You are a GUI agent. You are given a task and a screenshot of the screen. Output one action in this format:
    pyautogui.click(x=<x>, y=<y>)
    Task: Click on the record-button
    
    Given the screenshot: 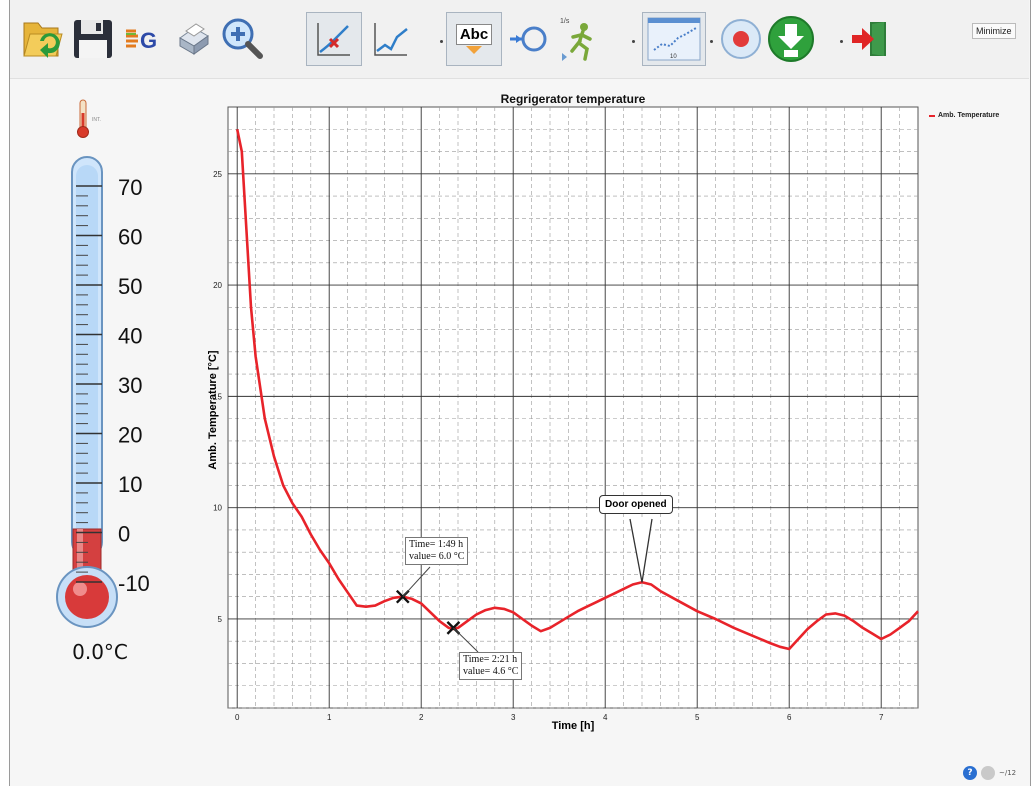 What is the action you would take?
    pyautogui.click(x=741, y=39)
    